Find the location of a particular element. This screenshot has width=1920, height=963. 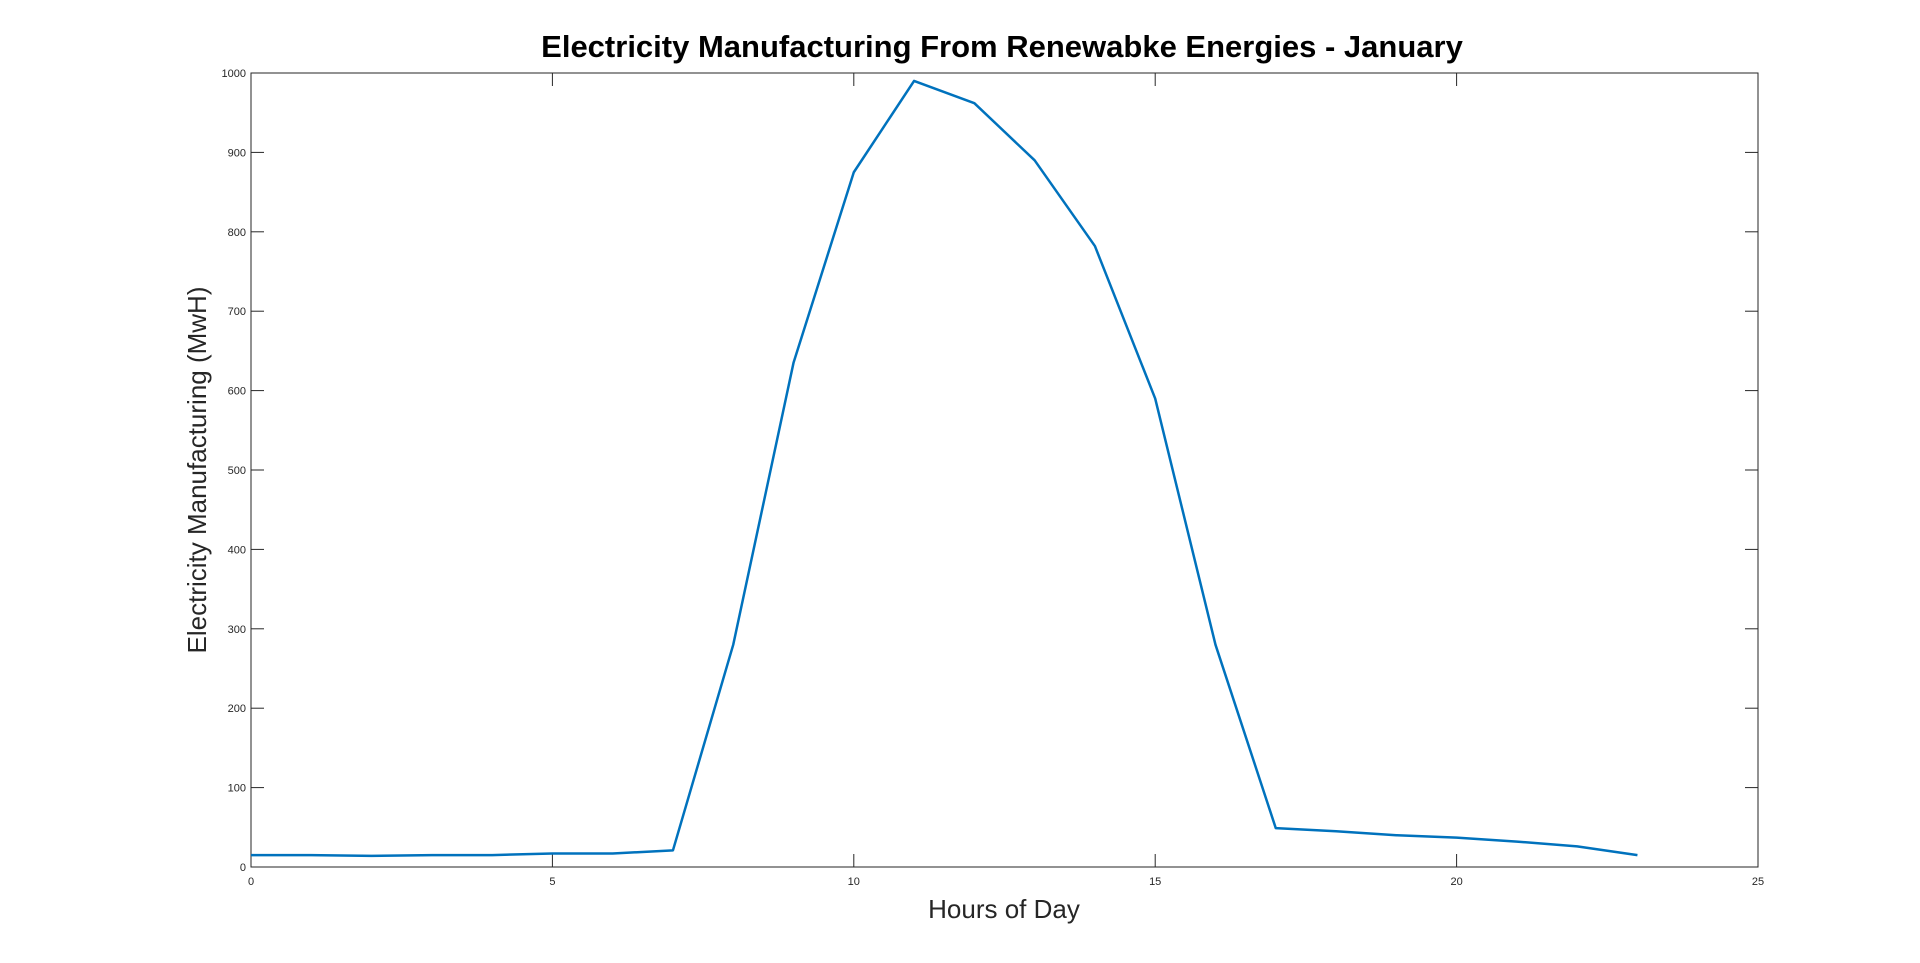

x-tick-label: 10 is located at coordinates (854, 882).